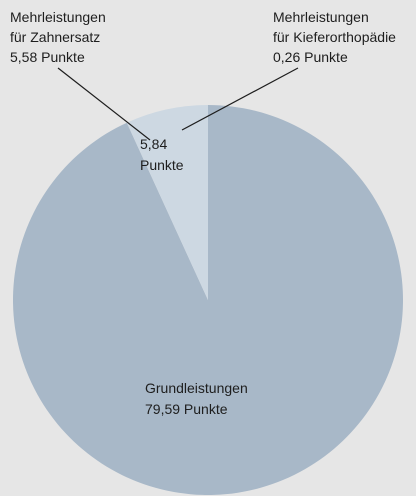 The height and width of the screenshot is (496, 416). Describe the element at coordinates (162, 165) in the screenshot. I see `slice-mehrleistungen-unit: Punkte` at that location.